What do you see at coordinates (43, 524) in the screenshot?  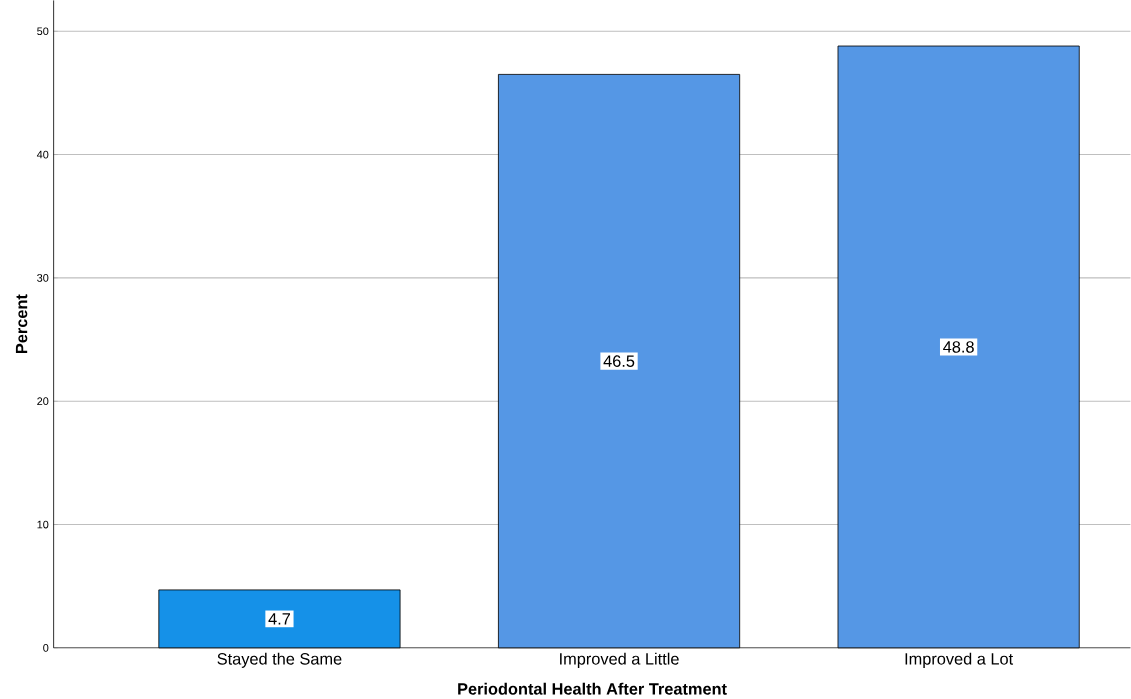 I see `y-tick-label: 10` at bounding box center [43, 524].